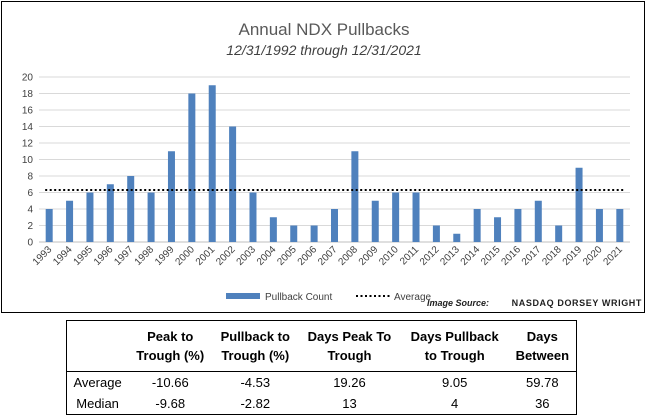 The image size is (651, 415). Describe the element at coordinates (253, 217) in the screenshot. I see `bar-2003` at that location.